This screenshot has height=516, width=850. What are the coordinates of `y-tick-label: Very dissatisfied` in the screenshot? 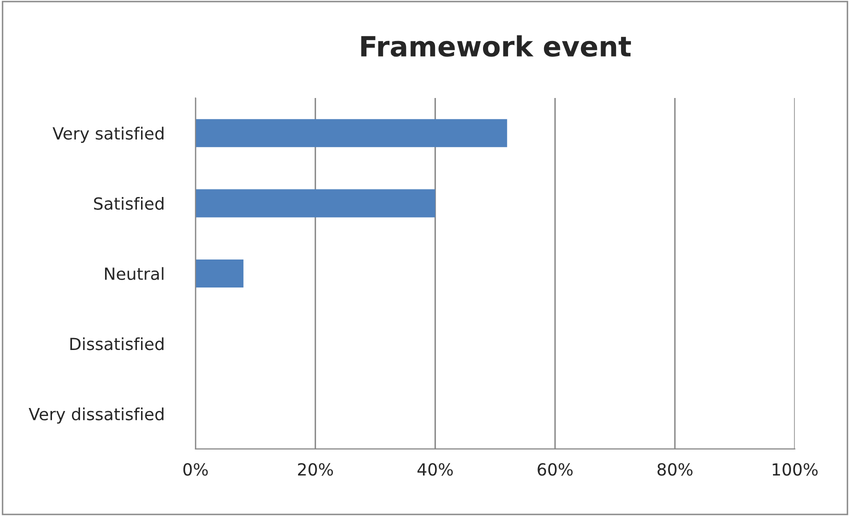 It's located at (96, 416).